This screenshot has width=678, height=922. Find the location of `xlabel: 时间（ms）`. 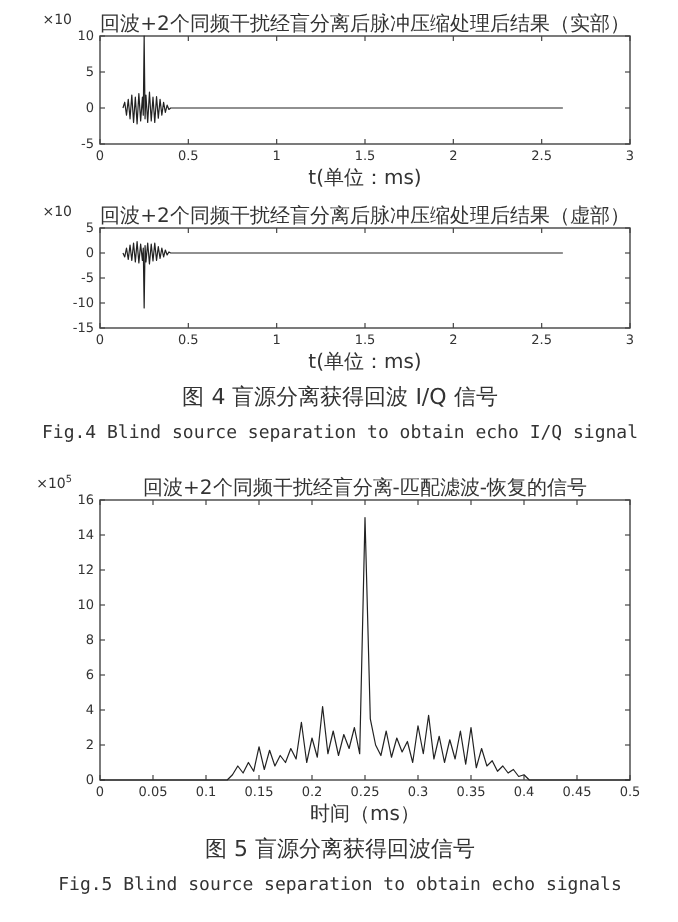

xlabel: 时间（ms） is located at coordinates (365, 815).